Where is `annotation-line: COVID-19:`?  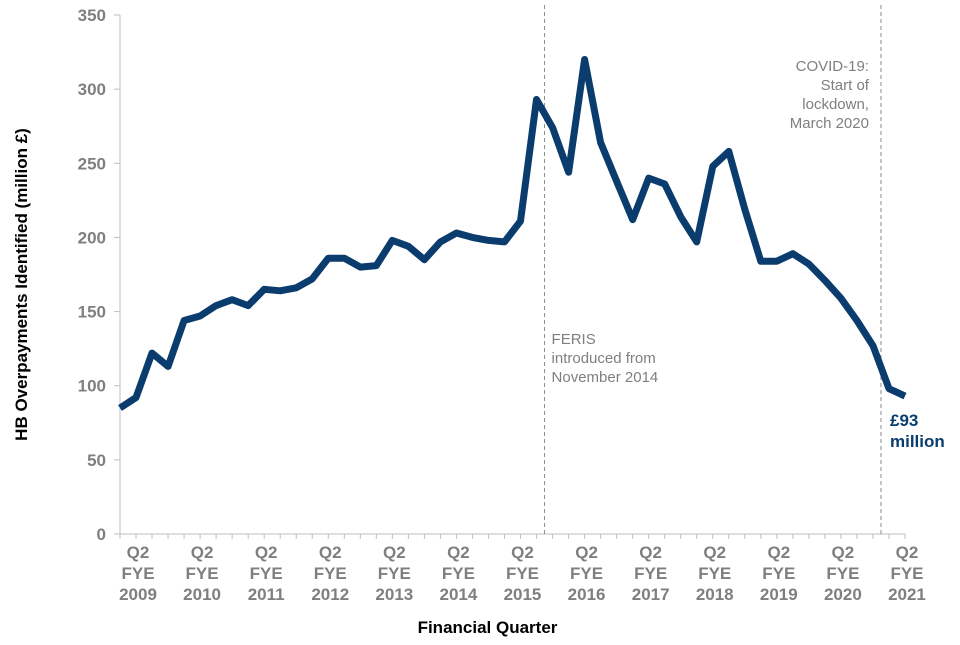
annotation-line: COVID-19: is located at coordinates (832, 66).